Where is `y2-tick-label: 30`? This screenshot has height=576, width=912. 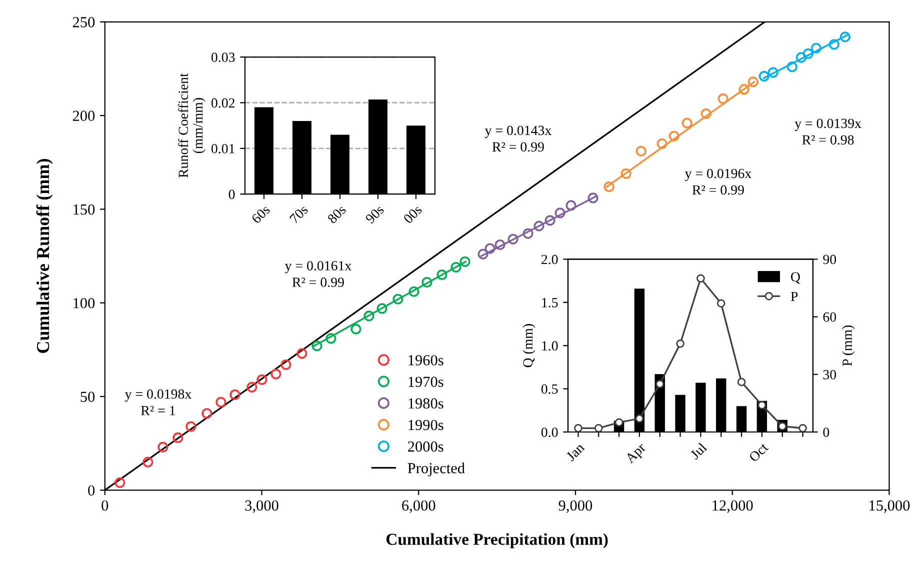 y2-tick-label: 30 is located at coordinates (829, 375).